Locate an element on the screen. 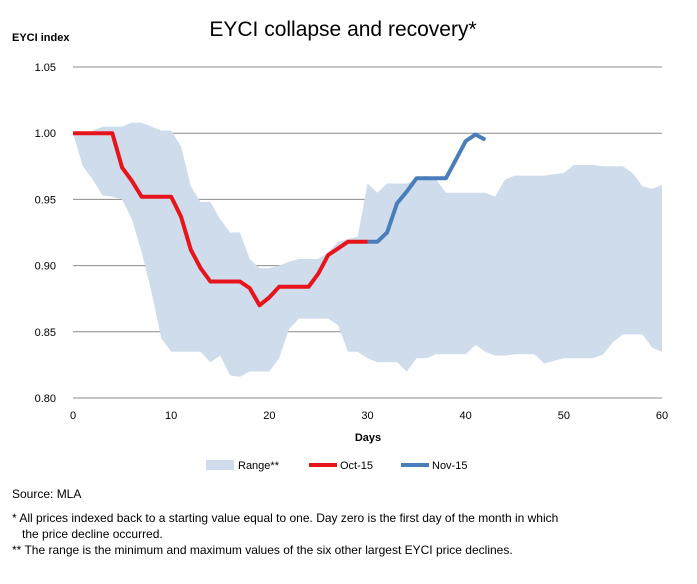  x-tick-label: 10 is located at coordinates (171, 416).